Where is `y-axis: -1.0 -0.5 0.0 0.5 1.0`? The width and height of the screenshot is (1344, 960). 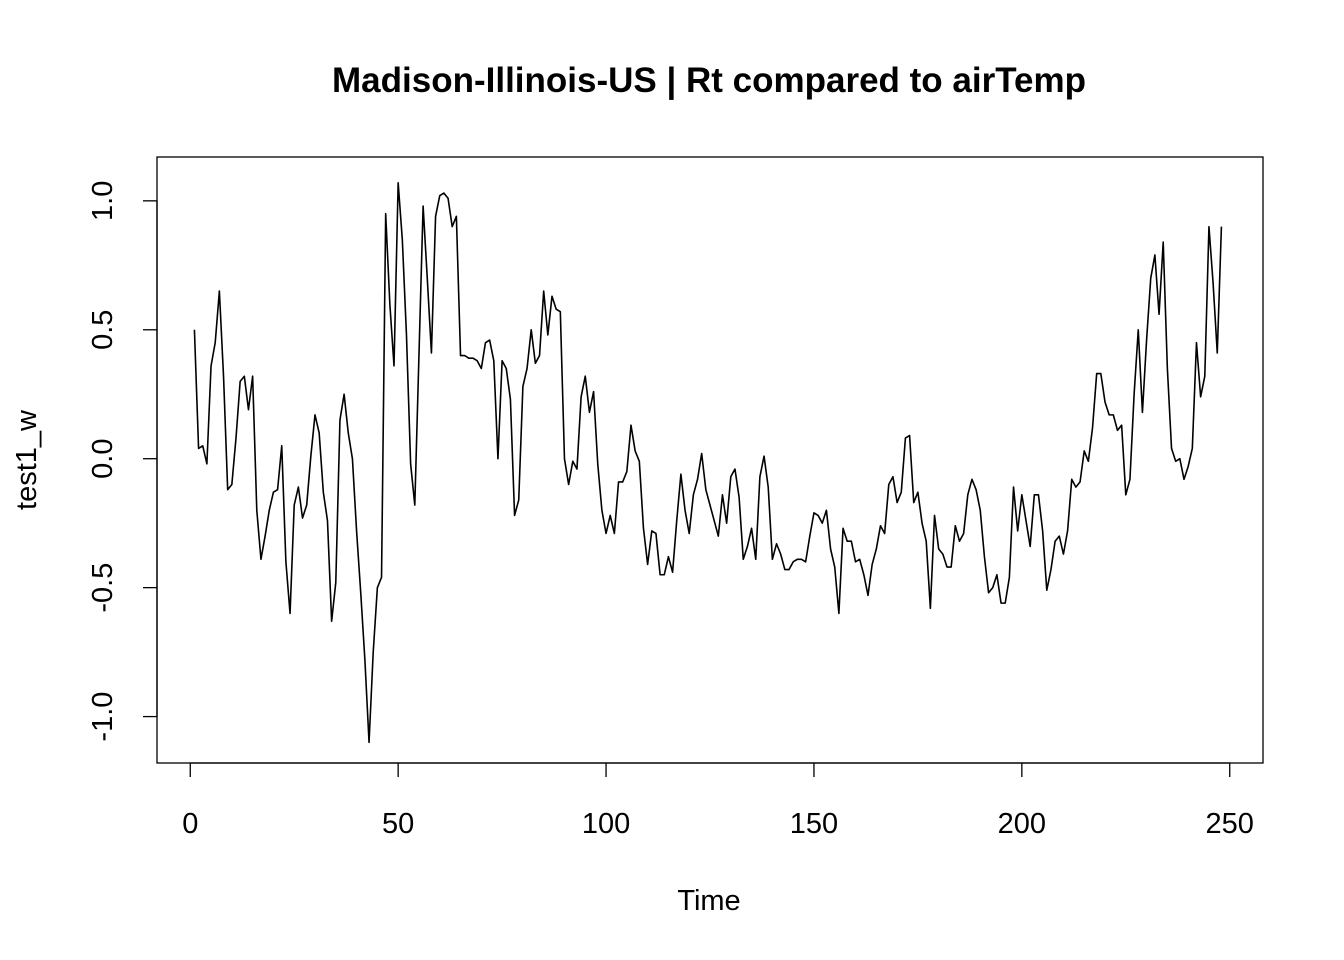
y-axis: -1.0 -0.5 0.0 0.5 1.0 is located at coordinates (122, 461).